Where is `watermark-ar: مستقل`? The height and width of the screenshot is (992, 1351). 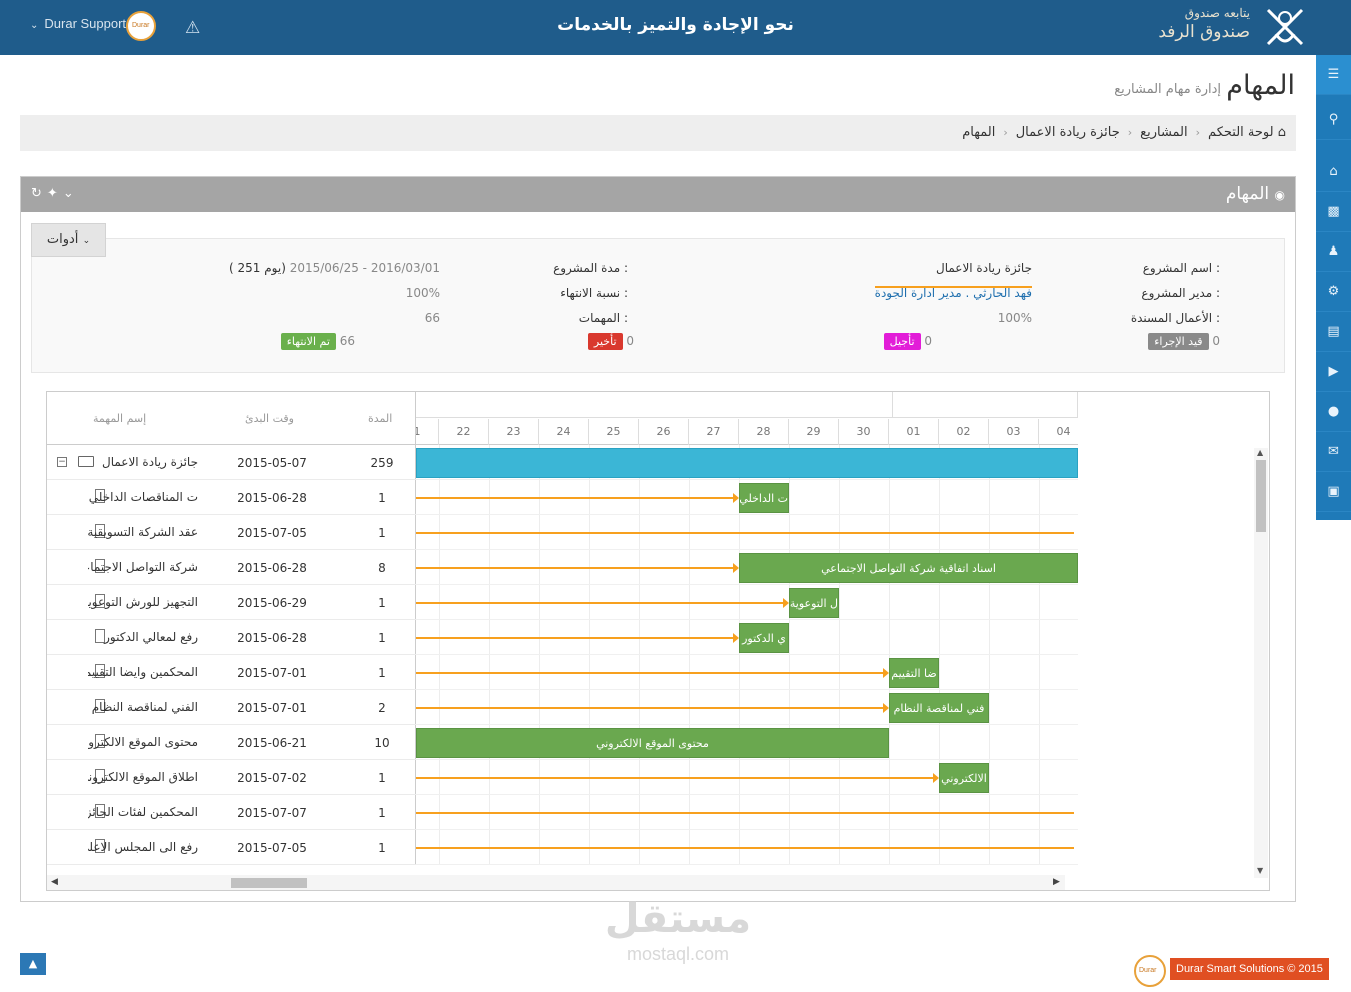 watermark-ar: مستقل is located at coordinates (678, 919).